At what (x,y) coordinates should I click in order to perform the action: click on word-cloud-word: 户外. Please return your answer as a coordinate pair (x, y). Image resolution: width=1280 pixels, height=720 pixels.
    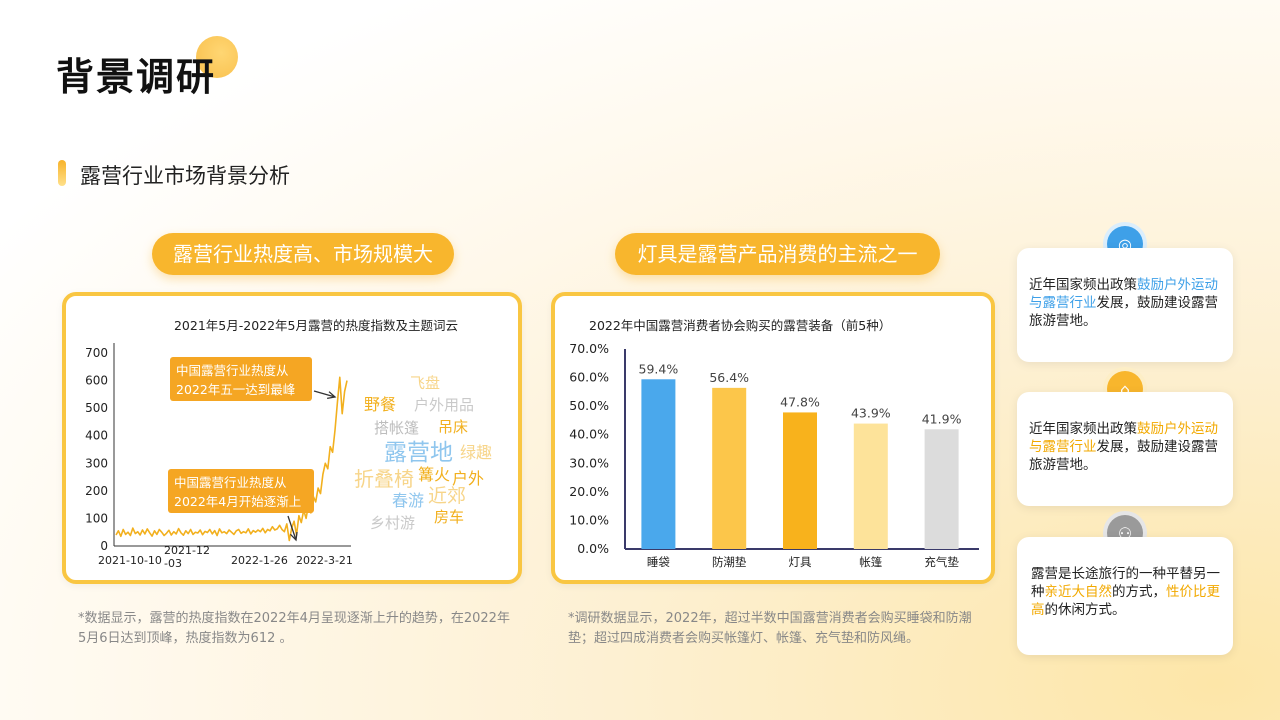
    Looking at the image, I should click on (468, 478).